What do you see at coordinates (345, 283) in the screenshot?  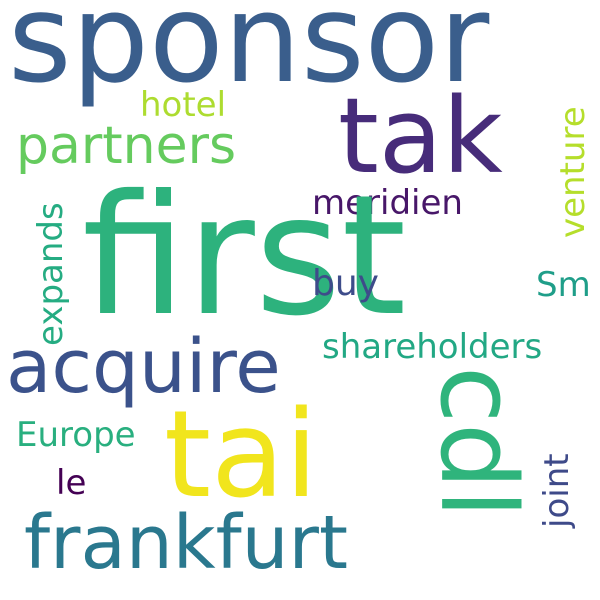 I see `word-buy: buy` at bounding box center [345, 283].